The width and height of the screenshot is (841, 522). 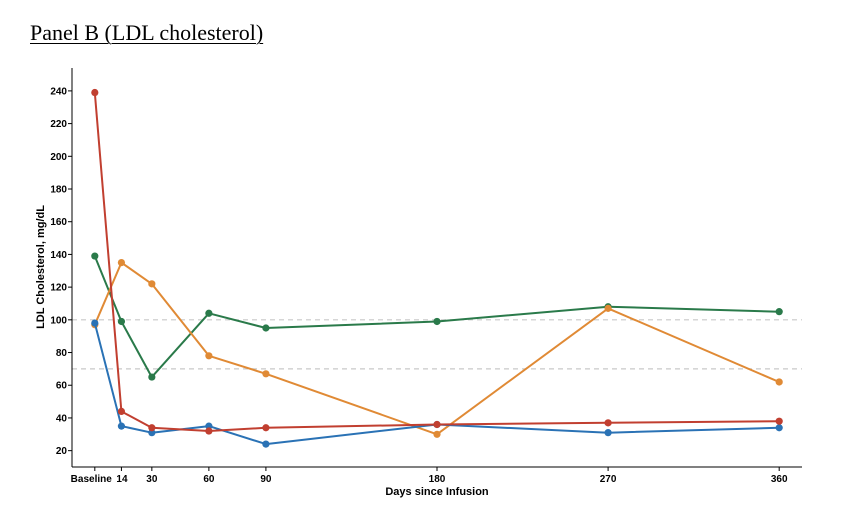 What do you see at coordinates (58, 222) in the screenshot?
I see `y-tick-label: 160` at bounding box center [58, 222].